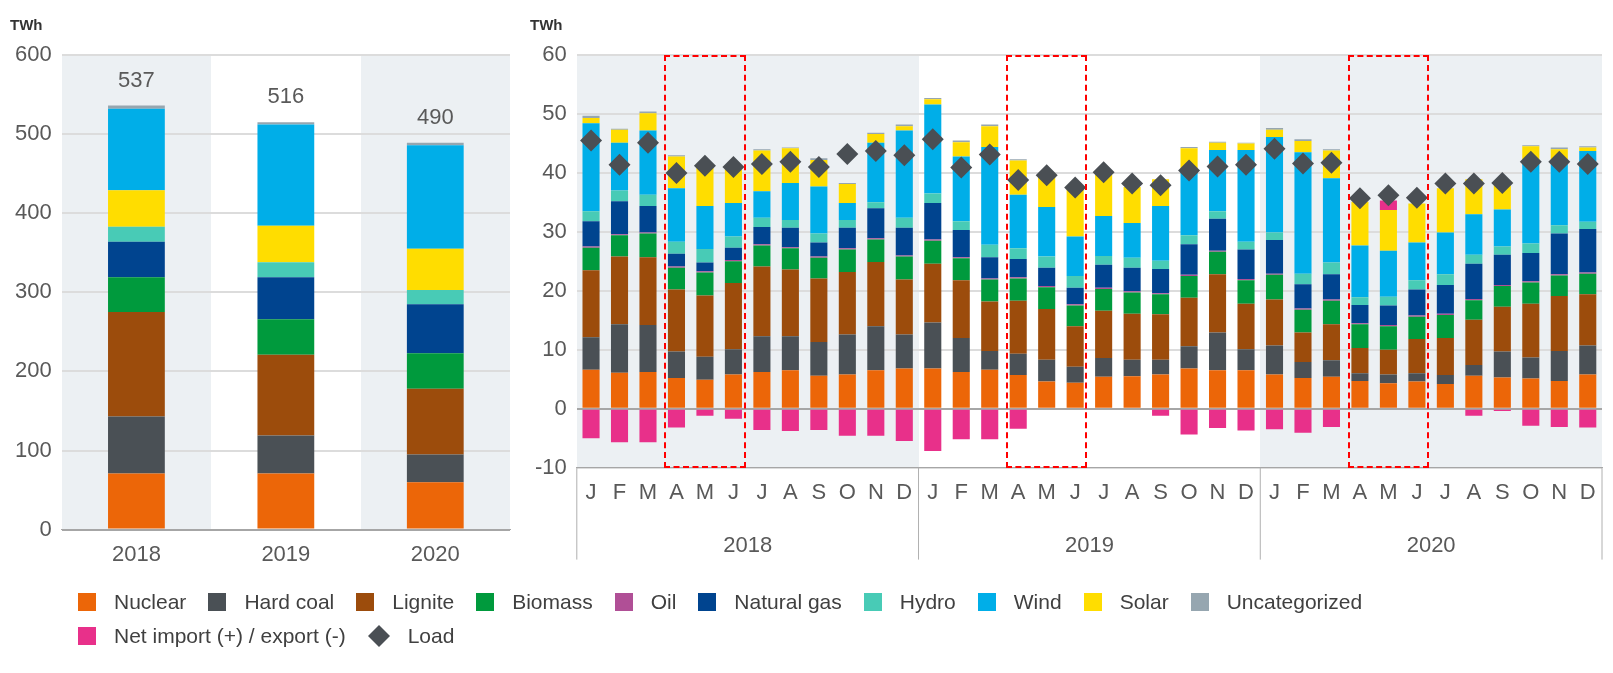 The height and width of the screenshot is (673, 1613). What do you see at coordinates (286, 553) in the screenshot?
I see `x-tick-label: 2019` at bounding box center [286, 553].